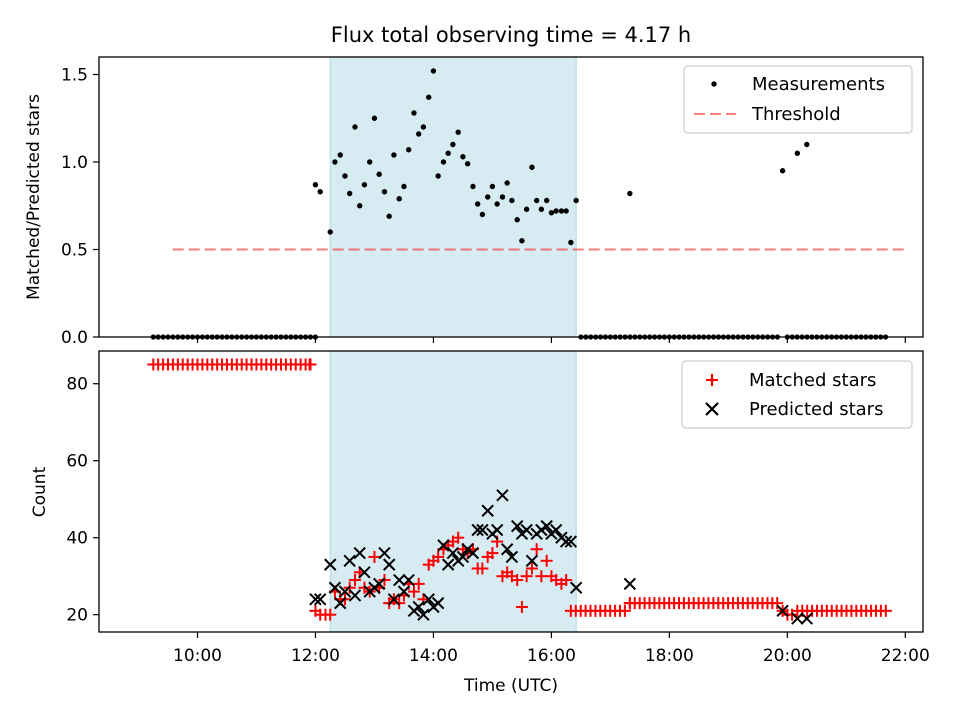  What do you see at coordinates (797, 394) in the screenshot?
I see `bottom-legend: Matched stars Predicted stars` at bounding box center [797, 394].